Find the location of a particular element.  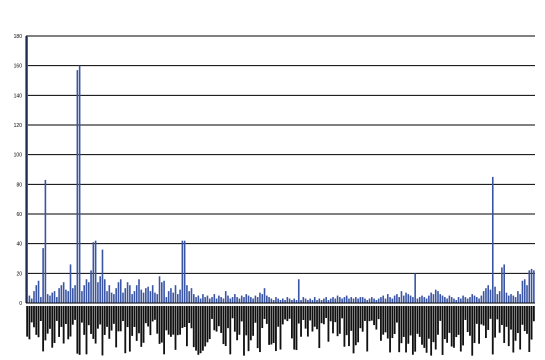

y-tick-label: 180 is located at coordinates (18, 37).